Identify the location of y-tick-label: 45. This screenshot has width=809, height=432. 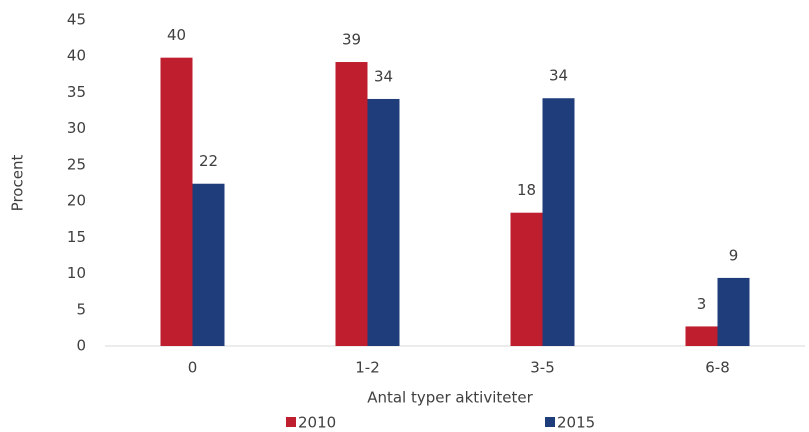
(76, 20).